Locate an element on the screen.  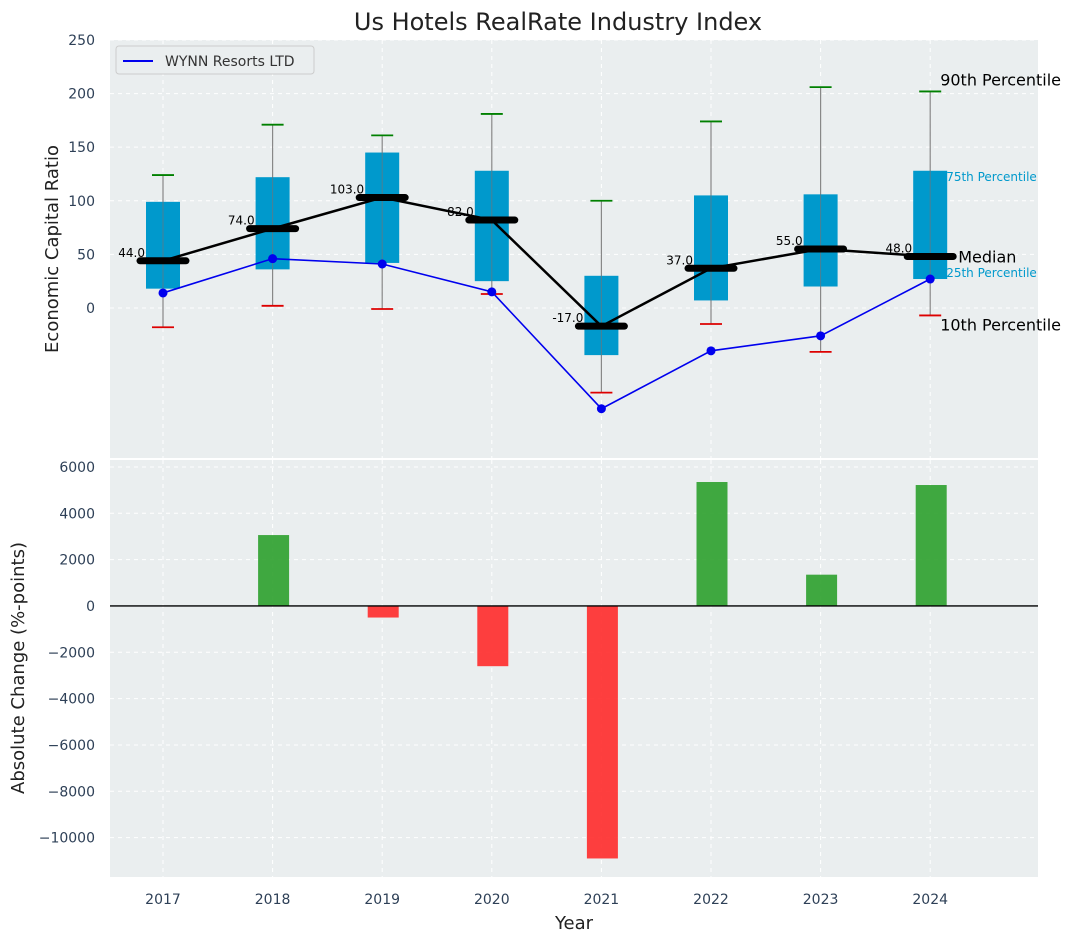
bottom-y-tick-label: 4000 is located at coordinates (77, 514).